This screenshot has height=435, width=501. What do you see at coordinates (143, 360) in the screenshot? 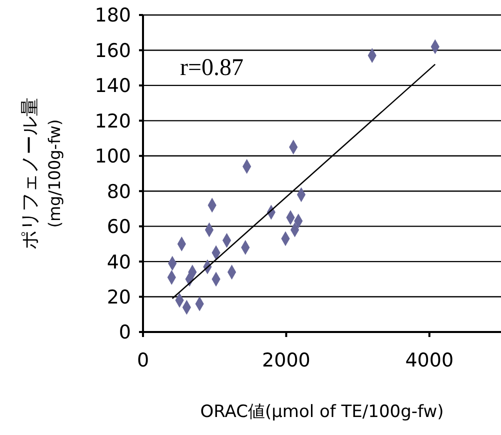
I see `x-tick-label: 0` at bounding box center [143, 360].